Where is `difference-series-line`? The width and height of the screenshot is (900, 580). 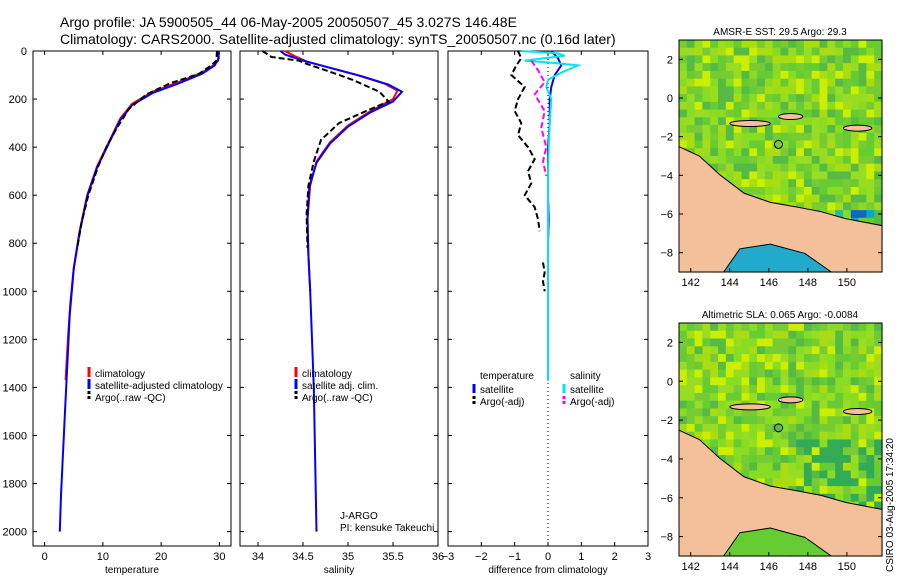
difference-series-line is located at coordinates (551, 215).